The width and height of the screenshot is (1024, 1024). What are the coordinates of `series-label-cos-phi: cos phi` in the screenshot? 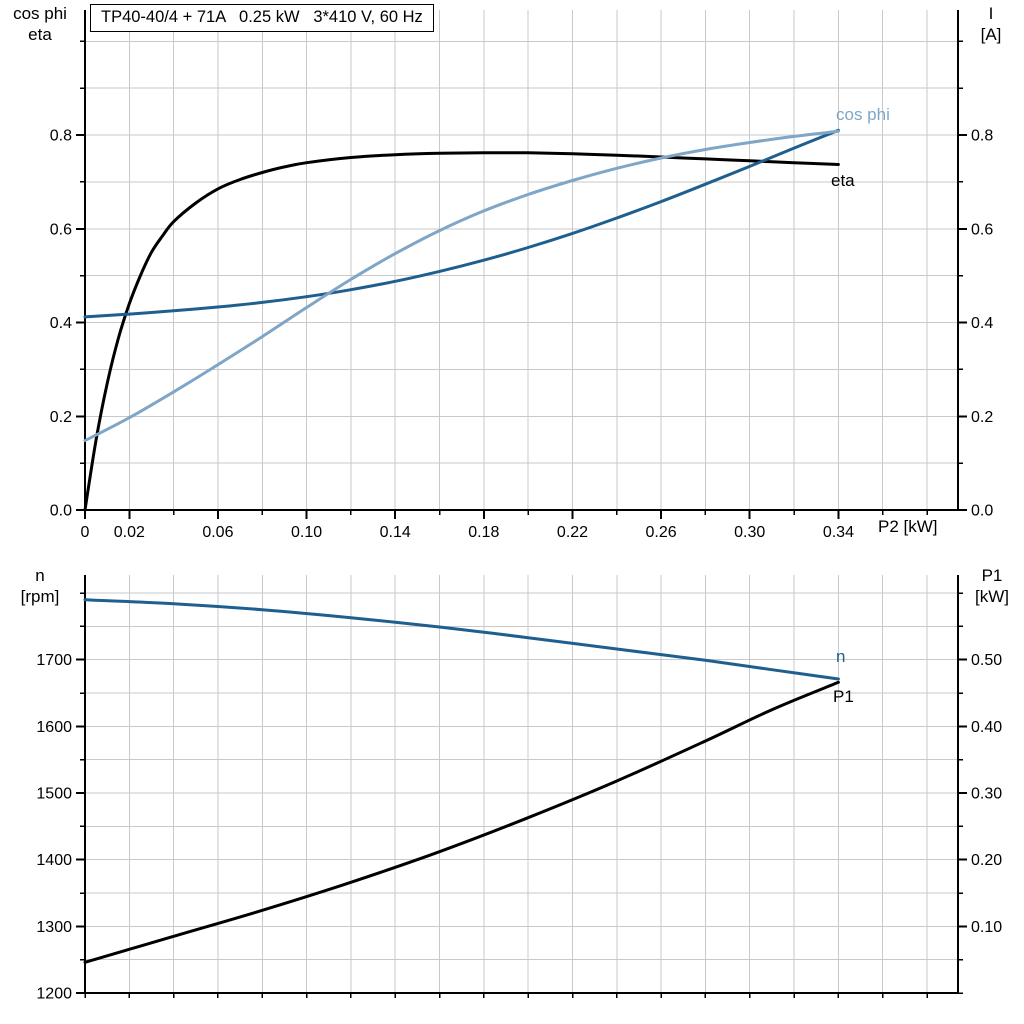 It's located at (863, 114).